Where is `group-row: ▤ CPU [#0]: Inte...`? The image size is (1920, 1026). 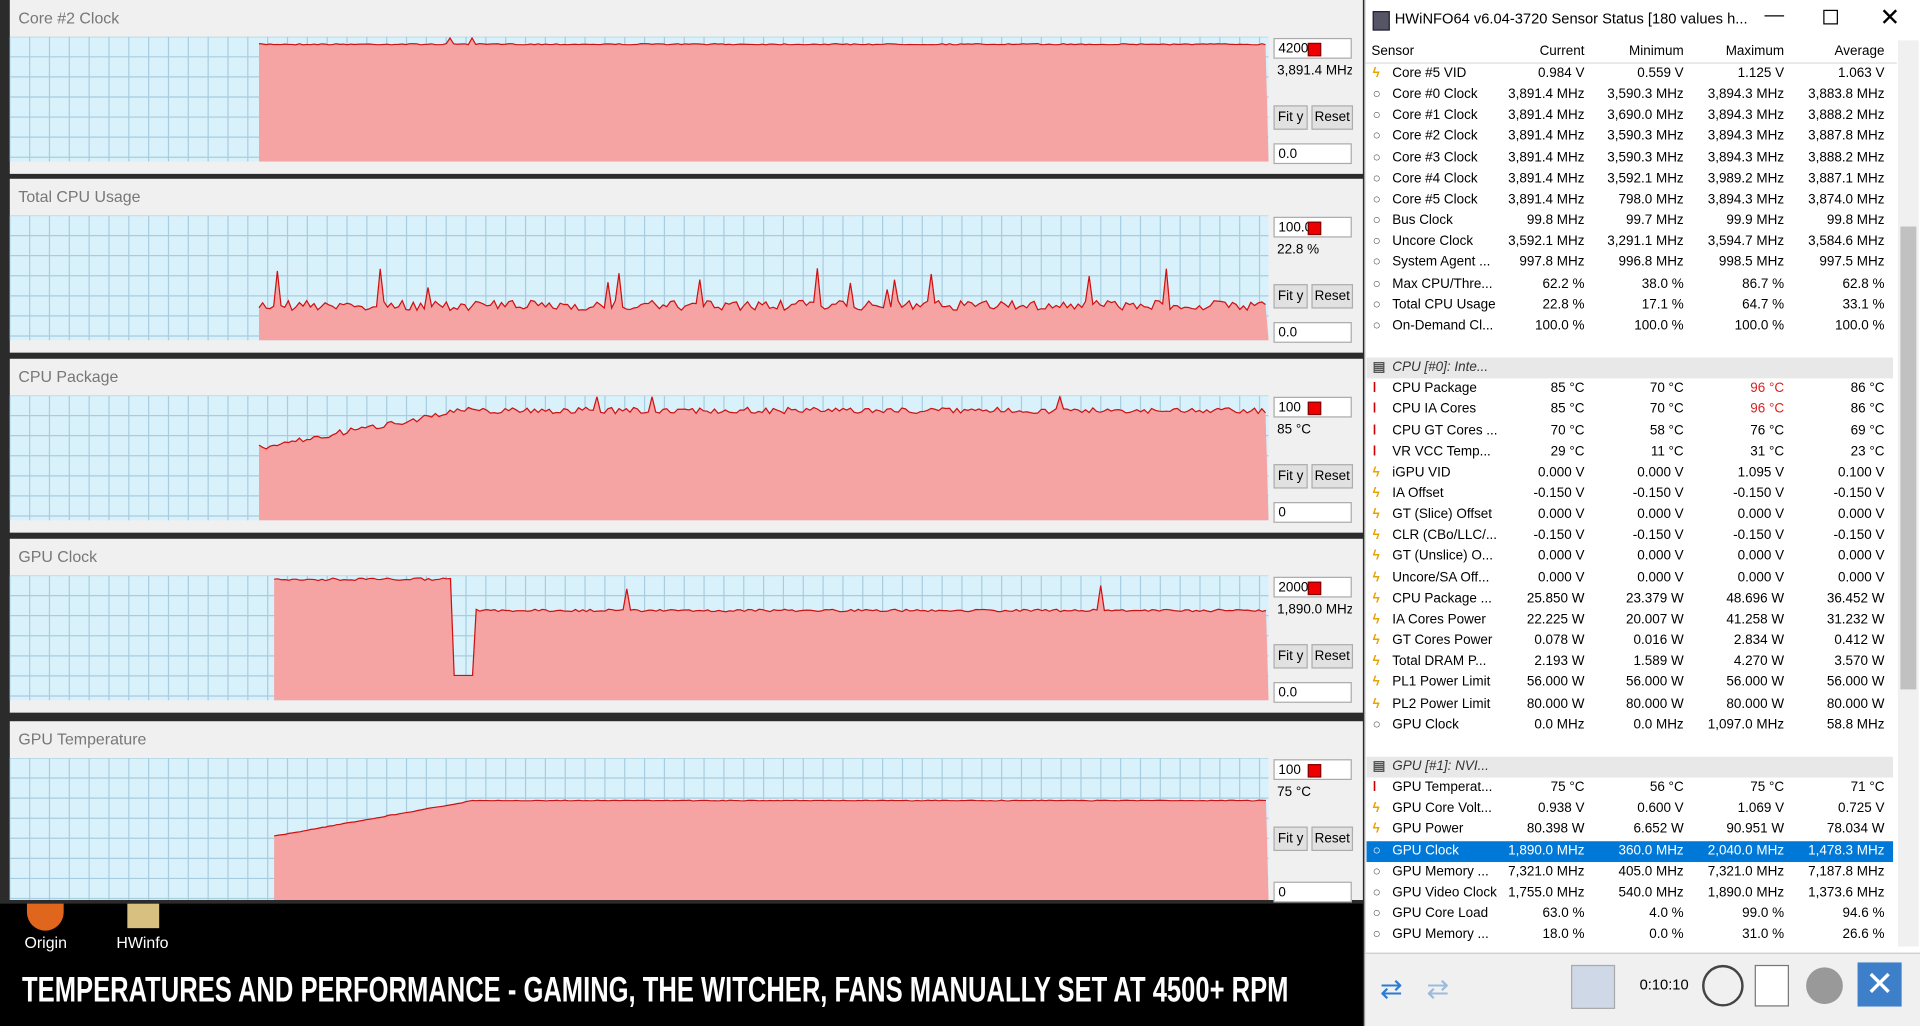
group-row: ▤ CPU [#0]: Inte... is located at coordinates (1630, 368).